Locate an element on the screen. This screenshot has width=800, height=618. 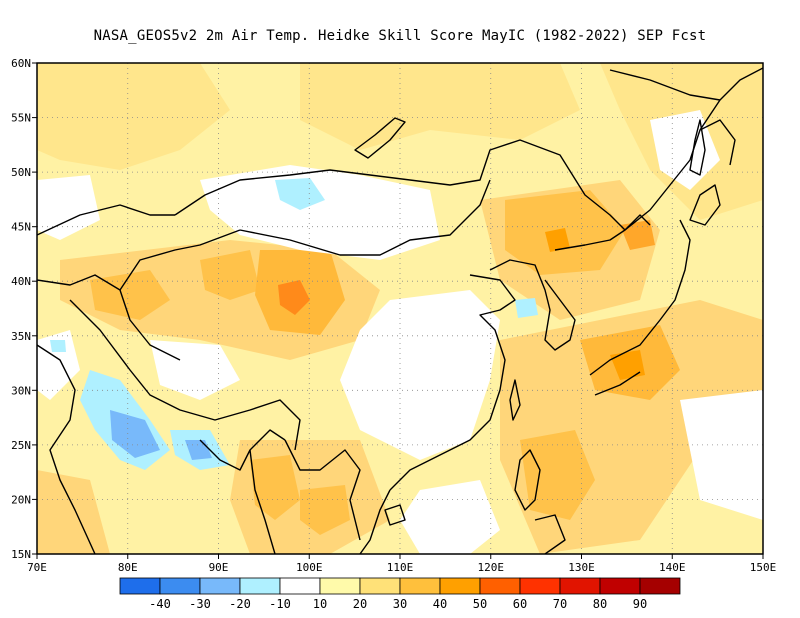
lat-label: 20N is located at coordinates (21, 499).